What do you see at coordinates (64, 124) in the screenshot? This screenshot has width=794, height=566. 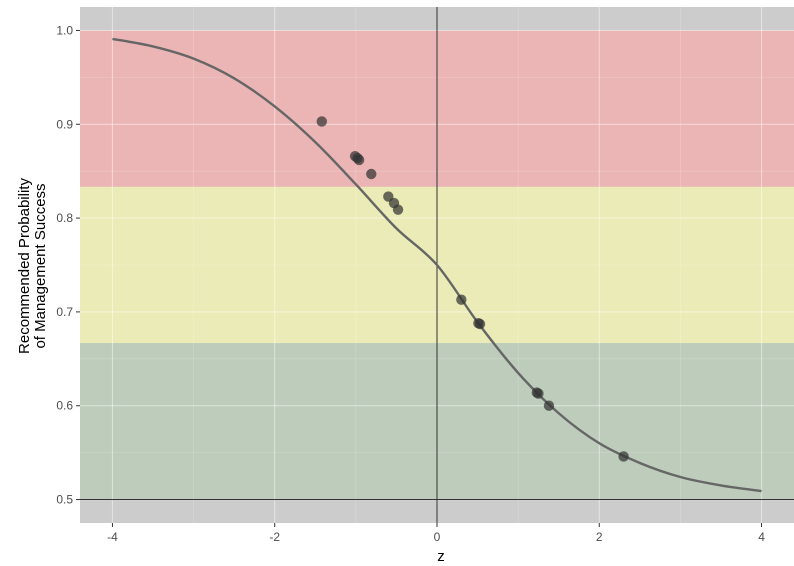 I see `y-tick-label-4: 0.9` at bounding box center [64, 124].